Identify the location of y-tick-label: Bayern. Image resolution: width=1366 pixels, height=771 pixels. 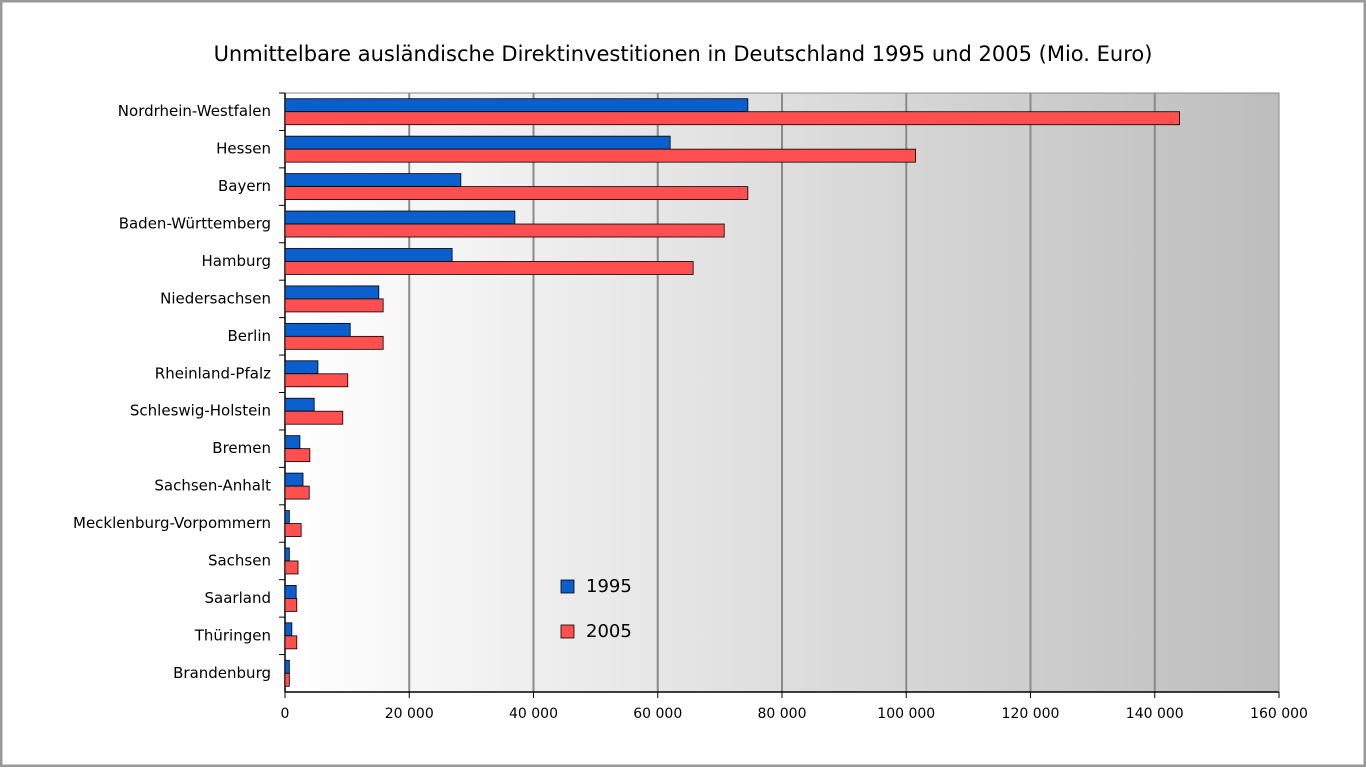
(244, 186).